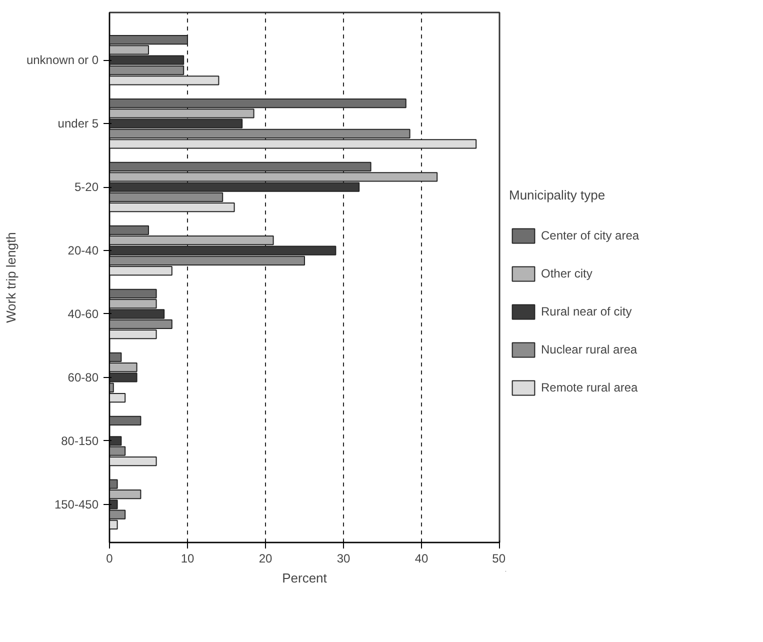 The width and height of the screenshot is (763, 642). Describe the element at coordinates (586, 311) in the screenshot. I see `legend-label: Rural near of city` at that location.